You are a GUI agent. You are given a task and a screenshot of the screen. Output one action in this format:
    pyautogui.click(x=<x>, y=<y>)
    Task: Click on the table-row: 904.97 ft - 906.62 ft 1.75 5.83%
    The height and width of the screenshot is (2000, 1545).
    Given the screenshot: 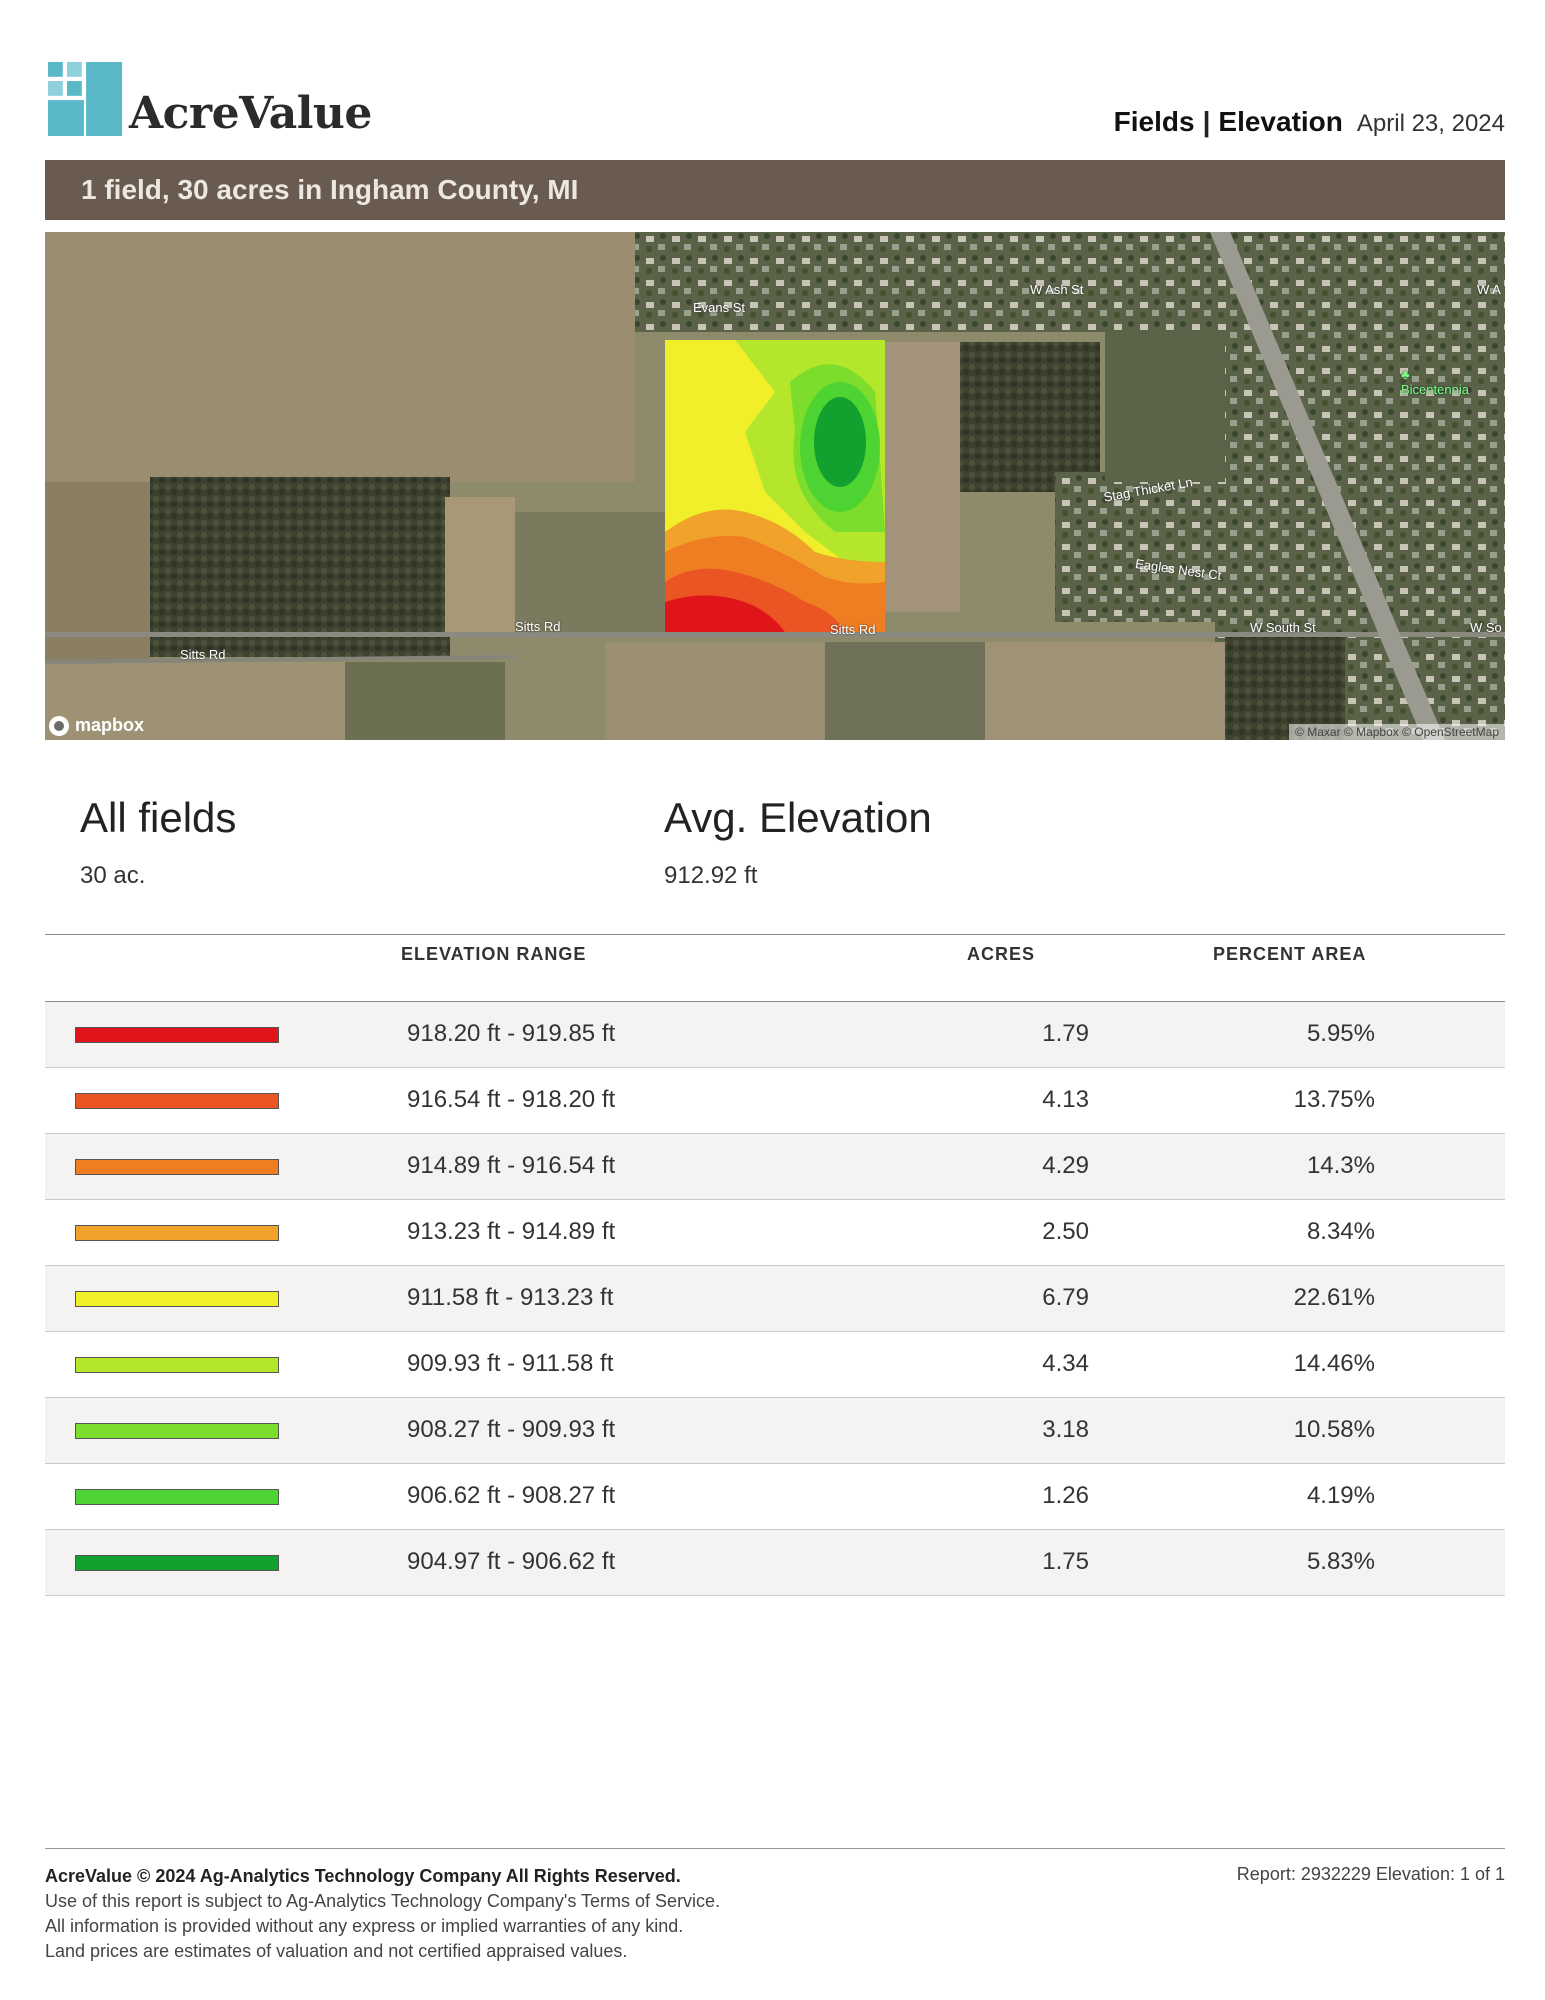 What is the action you would take?
    pyautogui.click(x=775, y=1563)
    